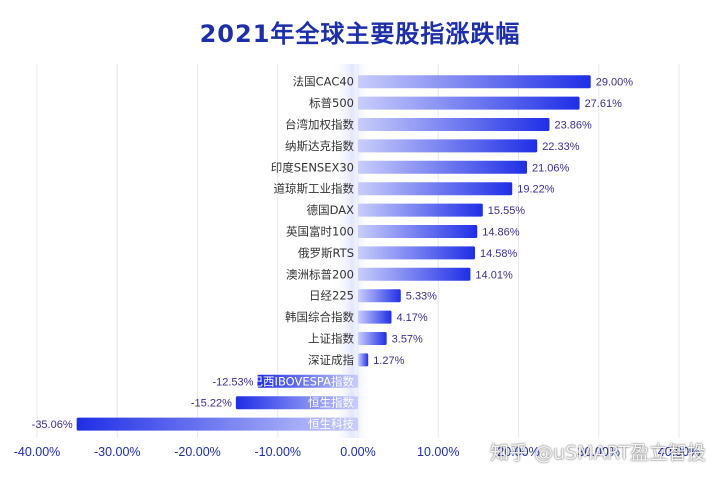  What do you see at coordinates (331, 210) in the screenshot?
I see `category-label: 德国DAX` at bounding box center [331, 210].